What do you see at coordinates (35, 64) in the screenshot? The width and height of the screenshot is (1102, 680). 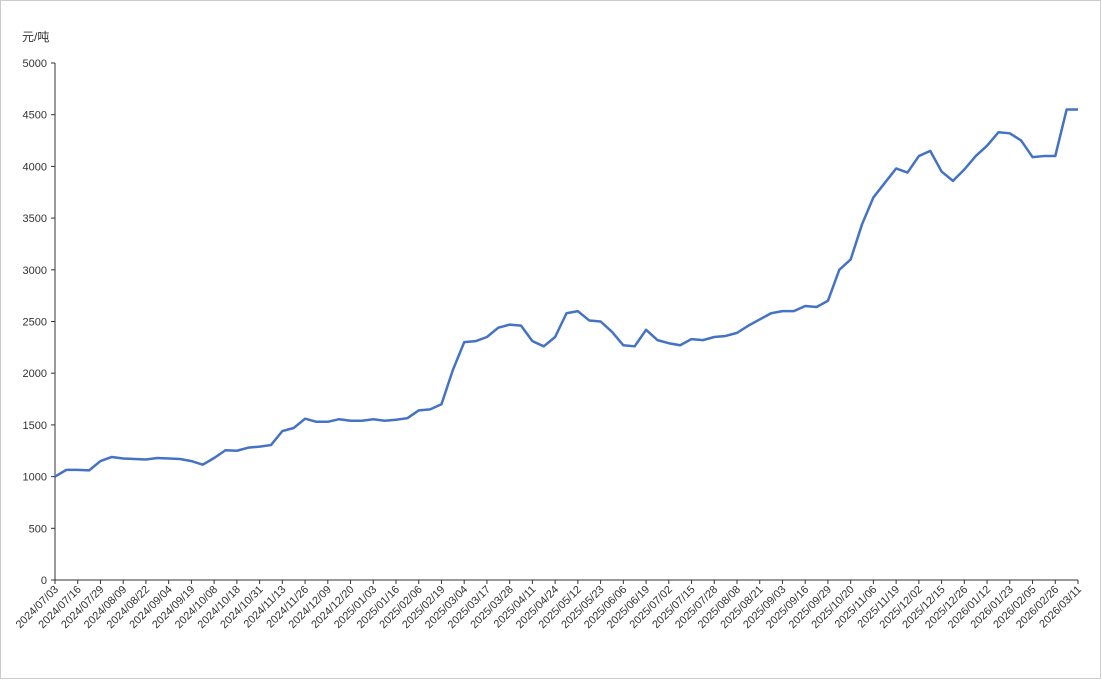 I see `y-tick-label: 5000` at bounding box center [35, 64].